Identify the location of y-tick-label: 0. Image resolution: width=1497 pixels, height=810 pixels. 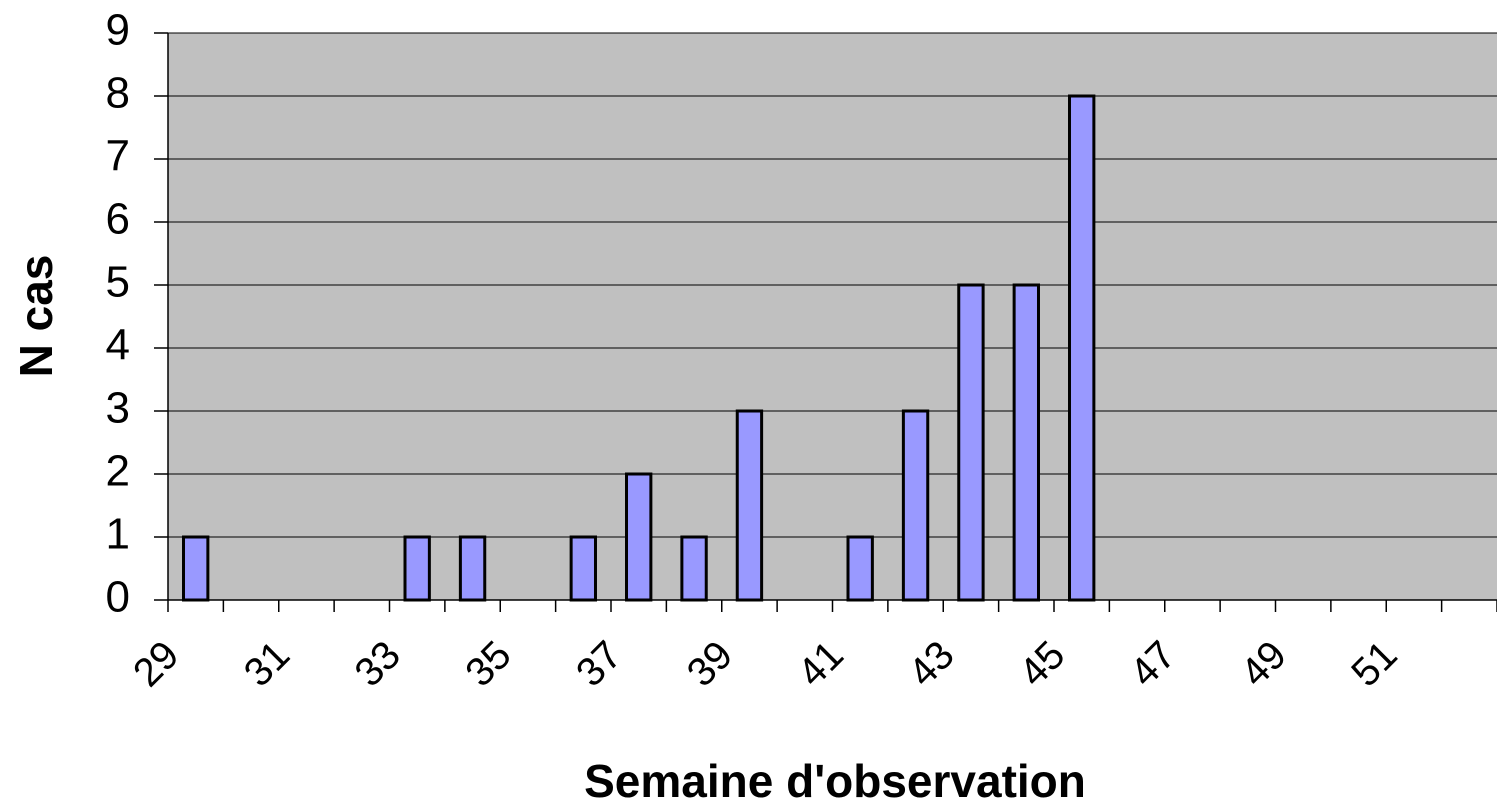
(118, 597).